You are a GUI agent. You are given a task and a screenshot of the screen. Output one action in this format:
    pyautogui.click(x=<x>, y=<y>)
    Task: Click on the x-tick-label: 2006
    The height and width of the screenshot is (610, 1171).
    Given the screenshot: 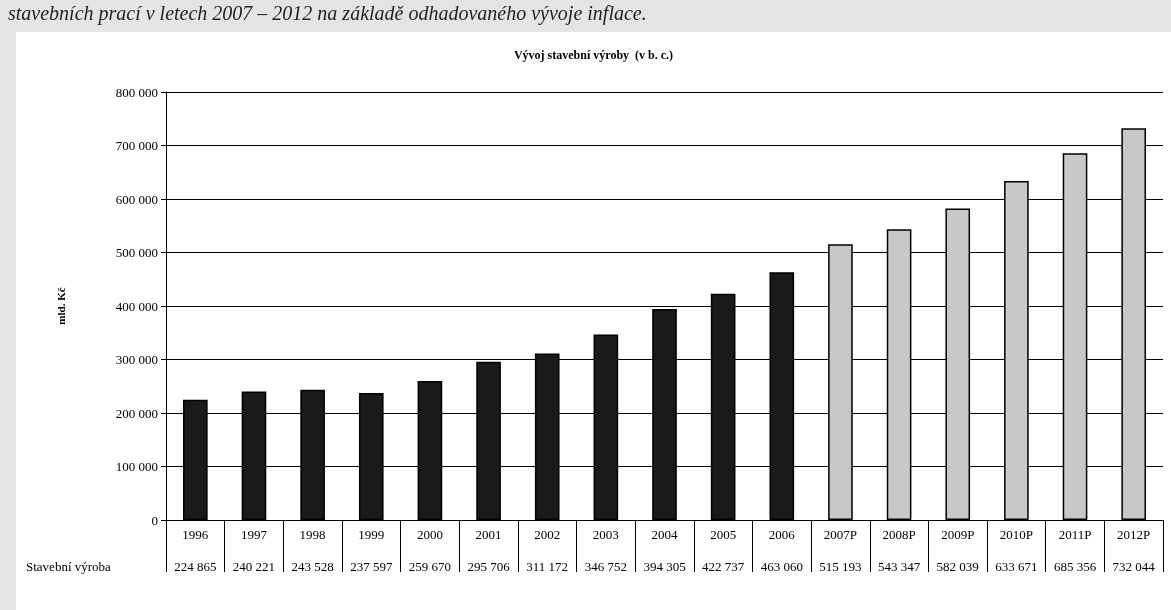 What is the action you would take?
    pyautogui.click(x=782, y=534)
    